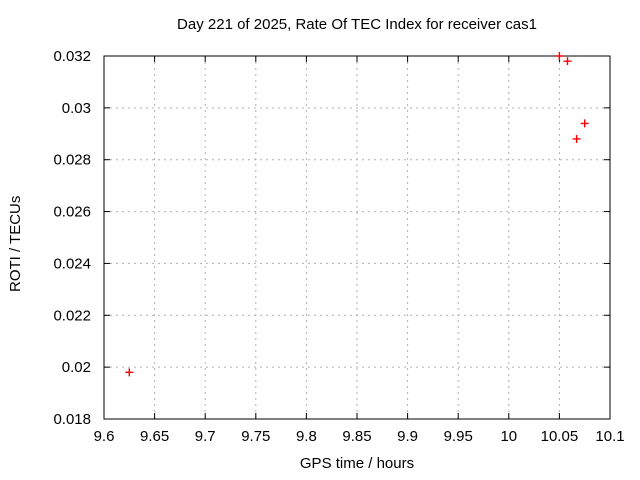  I want to click on x-tick-label: 9.75, so click(255, 436).